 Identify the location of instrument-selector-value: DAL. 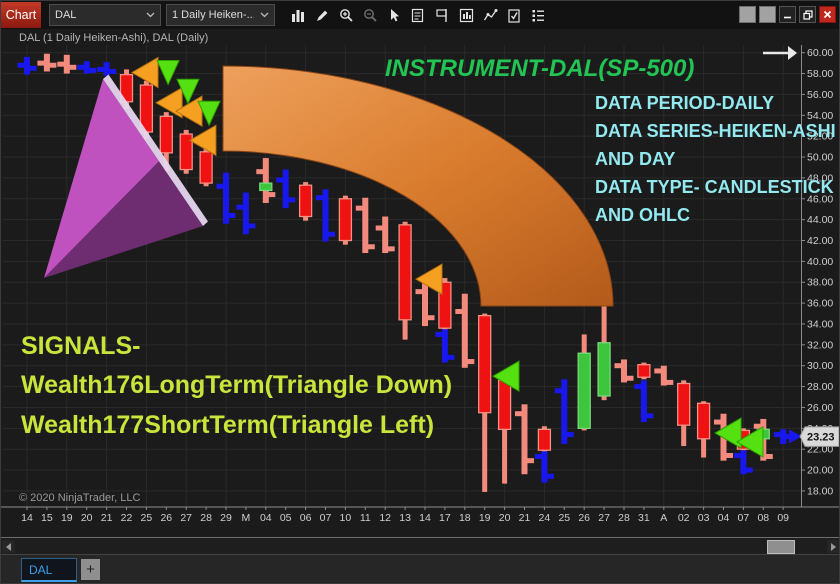
(66, 15).